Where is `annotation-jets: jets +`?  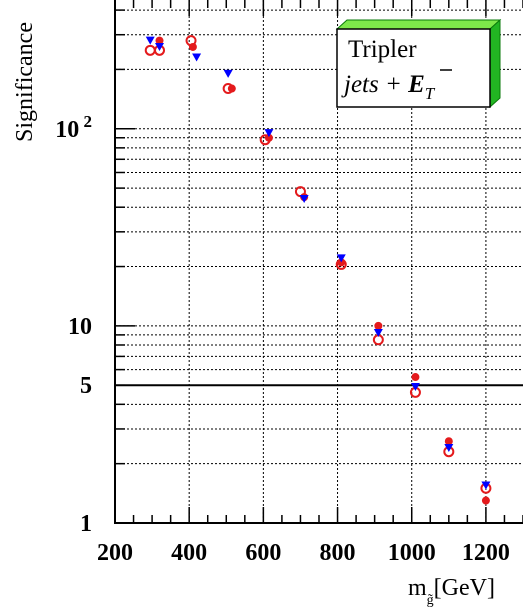
annotation-jets: jets + is located at coordinates (374, 84).